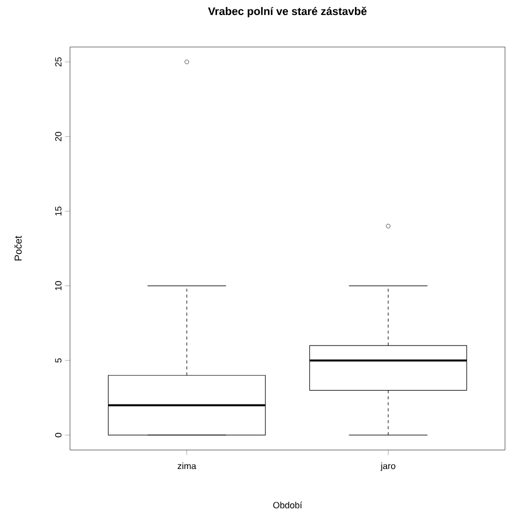 This screenshot has width=515, height=516. I want to click on chart-title: Vrabec polní ve staré zástavbě, so click(287, 12).